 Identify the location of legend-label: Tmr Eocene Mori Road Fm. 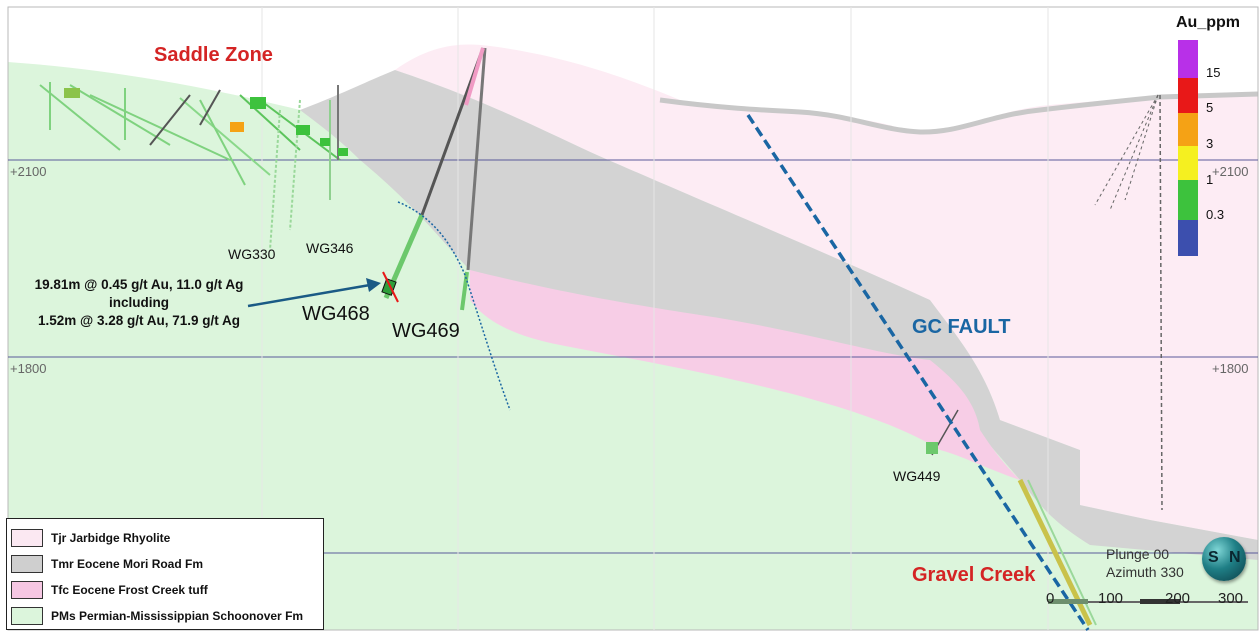
(127, 564).